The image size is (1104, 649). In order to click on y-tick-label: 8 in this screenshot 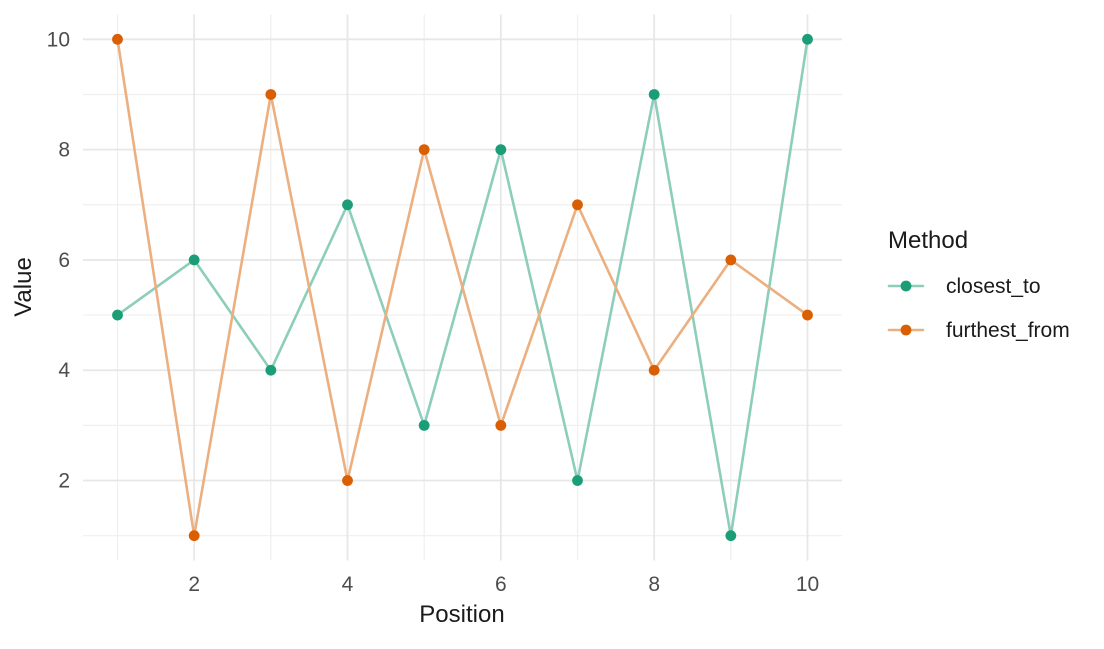, I will do `click(64, 150)`.